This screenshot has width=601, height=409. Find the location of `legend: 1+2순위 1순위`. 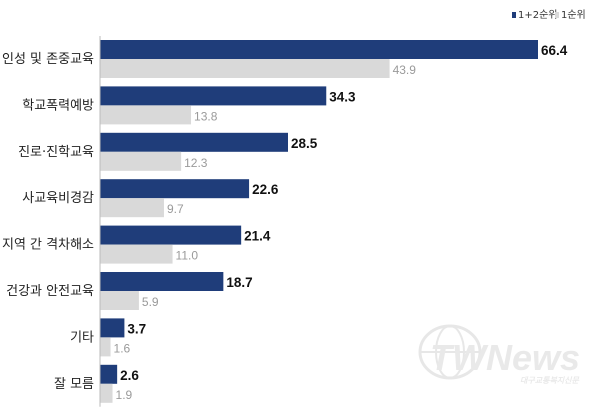

legend: 1+2순위 1순위 is located at coordinates (549, 14).